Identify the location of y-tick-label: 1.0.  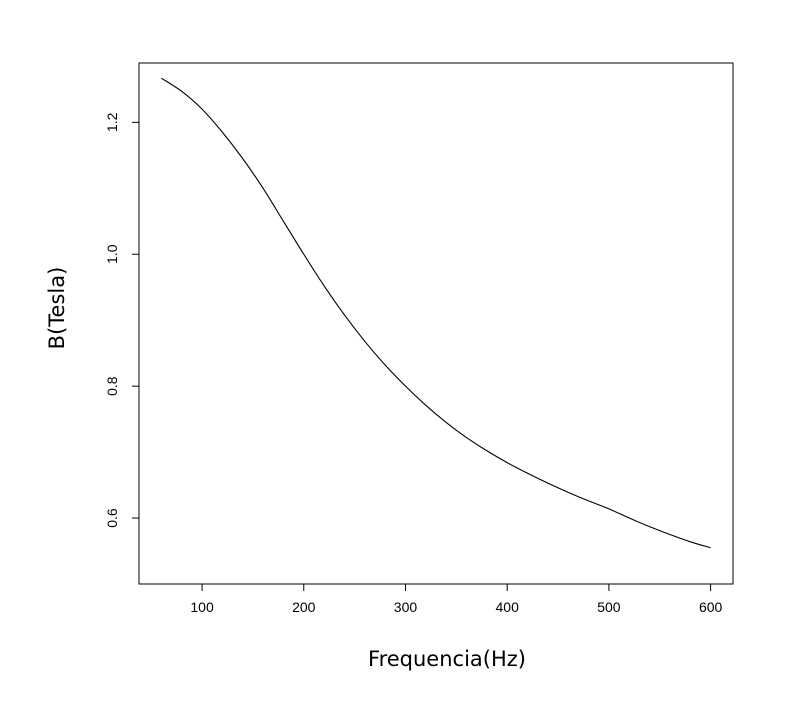
(112, 254).